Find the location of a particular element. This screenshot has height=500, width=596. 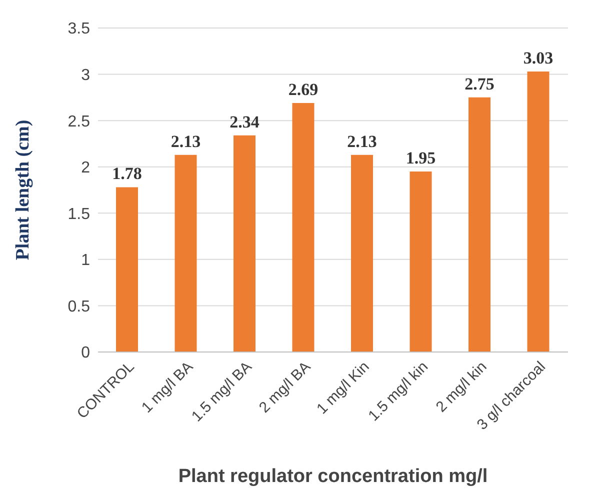

data-label: 2.34 is located at coordinates (245, 122).